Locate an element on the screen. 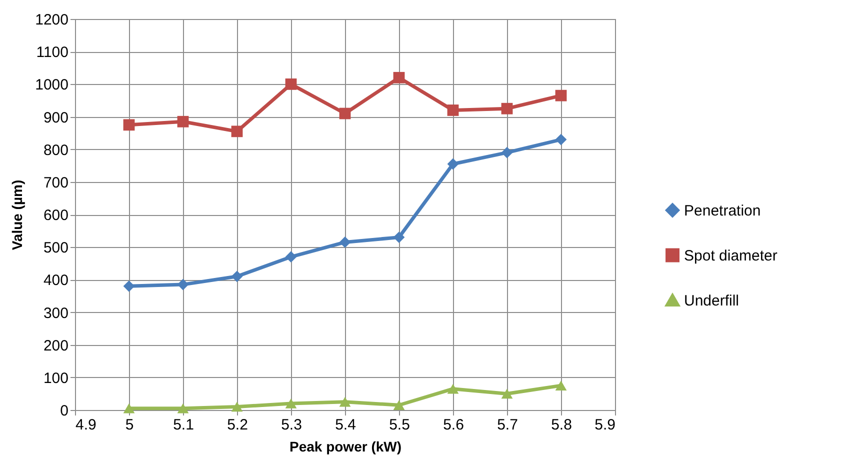  legend-label: Penetration is located at coordinates (722, 211).